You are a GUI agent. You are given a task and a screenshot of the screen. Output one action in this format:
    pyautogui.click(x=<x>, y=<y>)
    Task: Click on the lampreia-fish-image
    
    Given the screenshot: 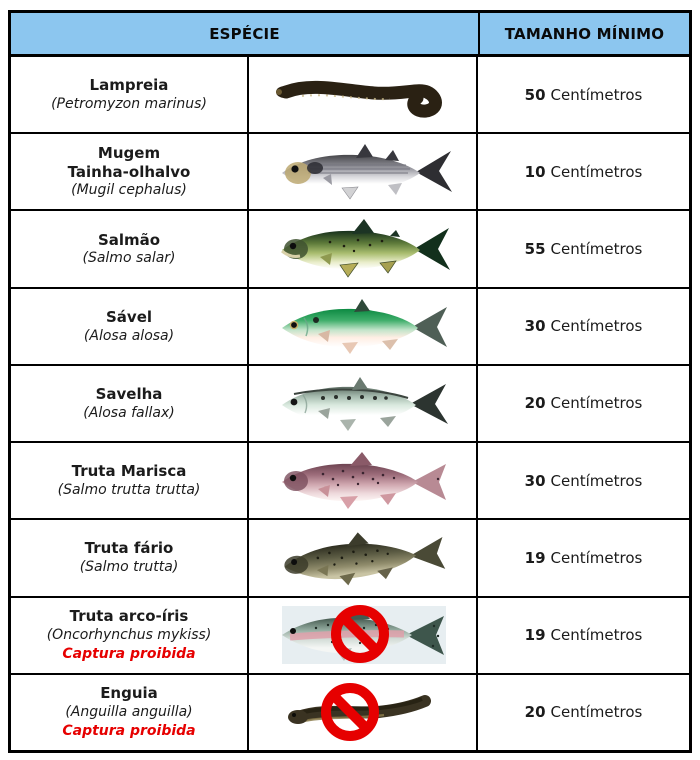 What is the action you would take?
    pyautogui.click(x=358, y=99)
    